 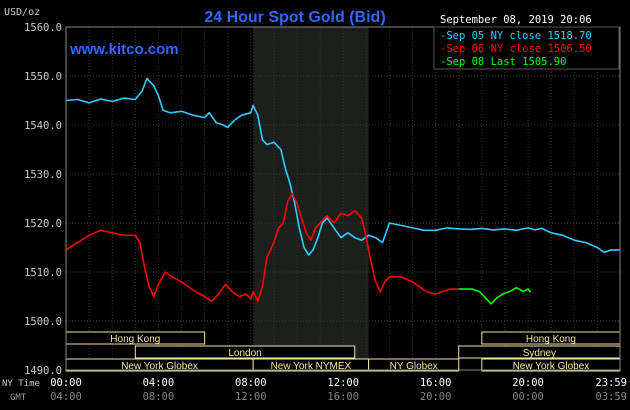 What do you see at coordinates (66, 383) in the screenshot?
I see `x-tick-label-ny: 00:00` at bounding box center [66, 383].